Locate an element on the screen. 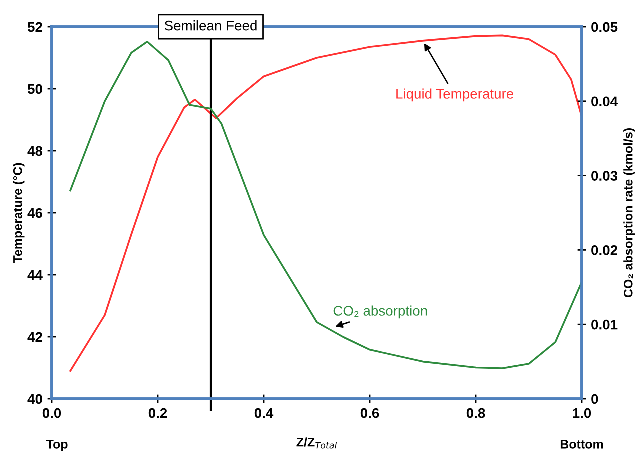  y-tick-label: 48 is located at coordinates (35, 151).